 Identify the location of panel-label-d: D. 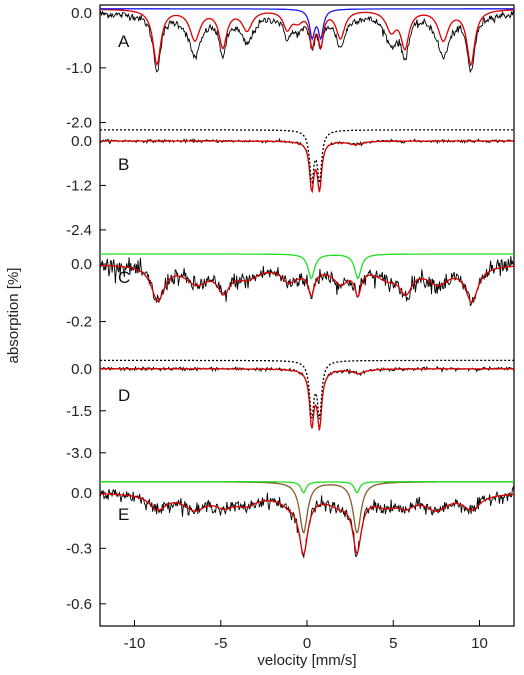
(124, 395).